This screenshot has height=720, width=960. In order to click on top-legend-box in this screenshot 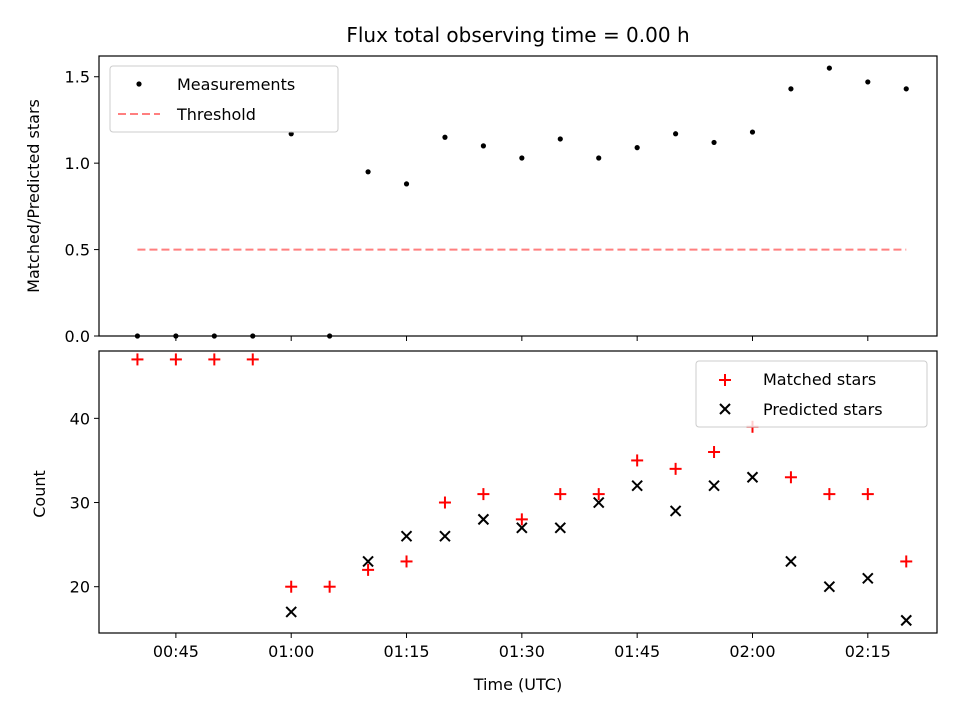, I will do `click(224, 99)`.